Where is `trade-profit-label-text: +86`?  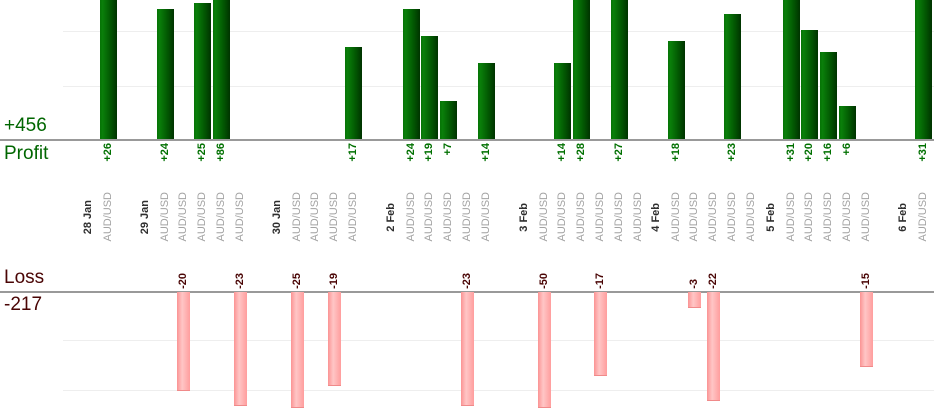 trade-profit-label-text: +86 is located at coordinates (221, 152).